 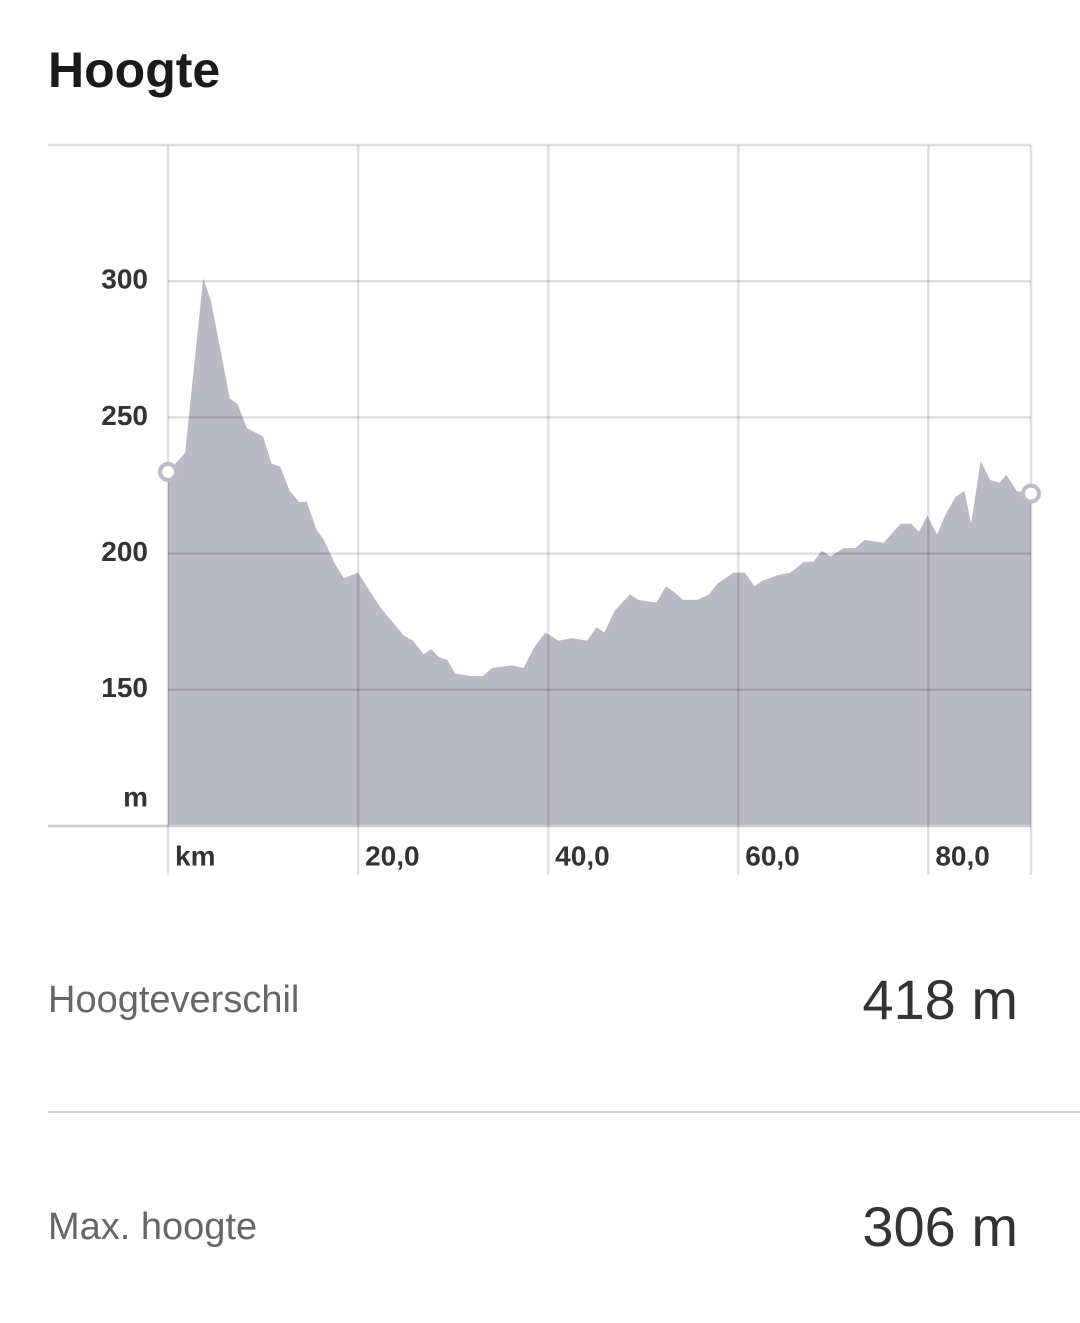 What do you see at coordinates (135, 796) in the screenshot?
I see `y-axis-label: m` at bounding box center [135, 796].